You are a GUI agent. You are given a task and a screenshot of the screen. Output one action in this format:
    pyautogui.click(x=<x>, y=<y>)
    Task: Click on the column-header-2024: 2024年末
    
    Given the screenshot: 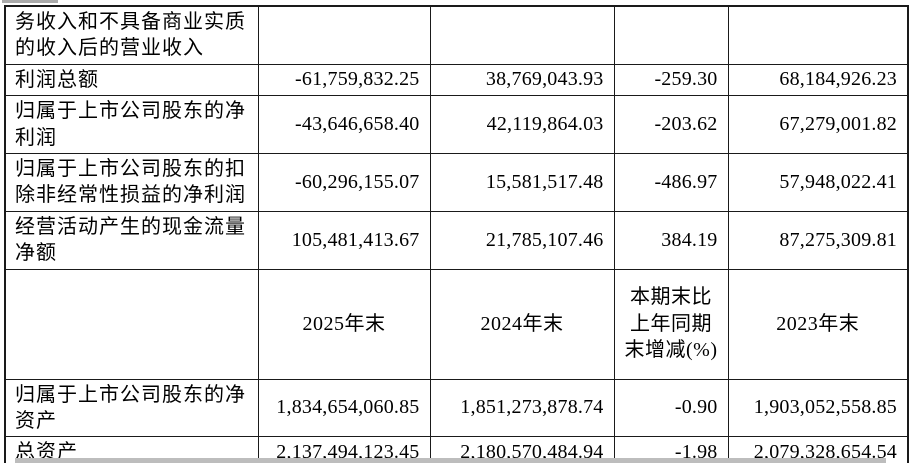 What is the action you would take?
    pyautogui.click(x=522, y=324)
    